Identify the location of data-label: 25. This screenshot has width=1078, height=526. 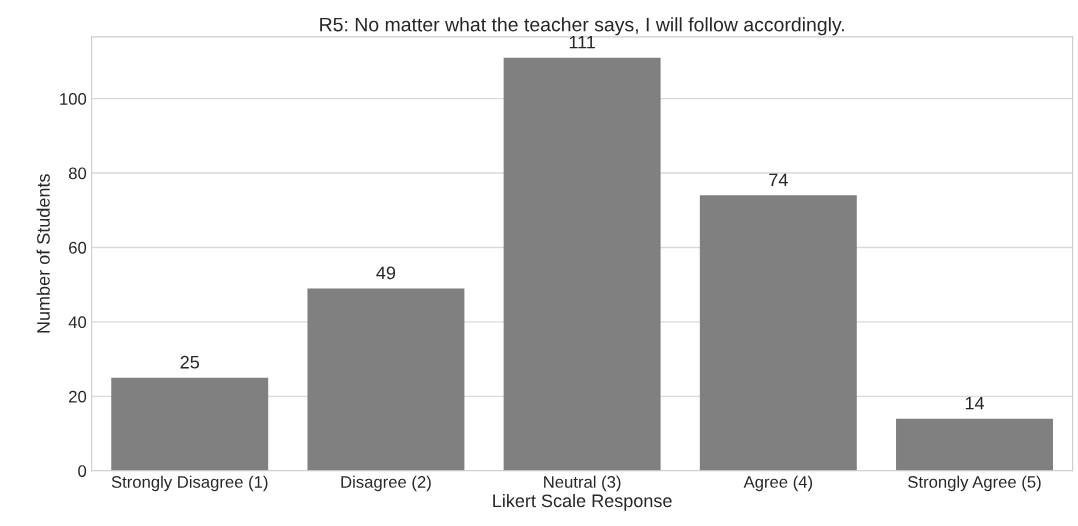
(190, 362).